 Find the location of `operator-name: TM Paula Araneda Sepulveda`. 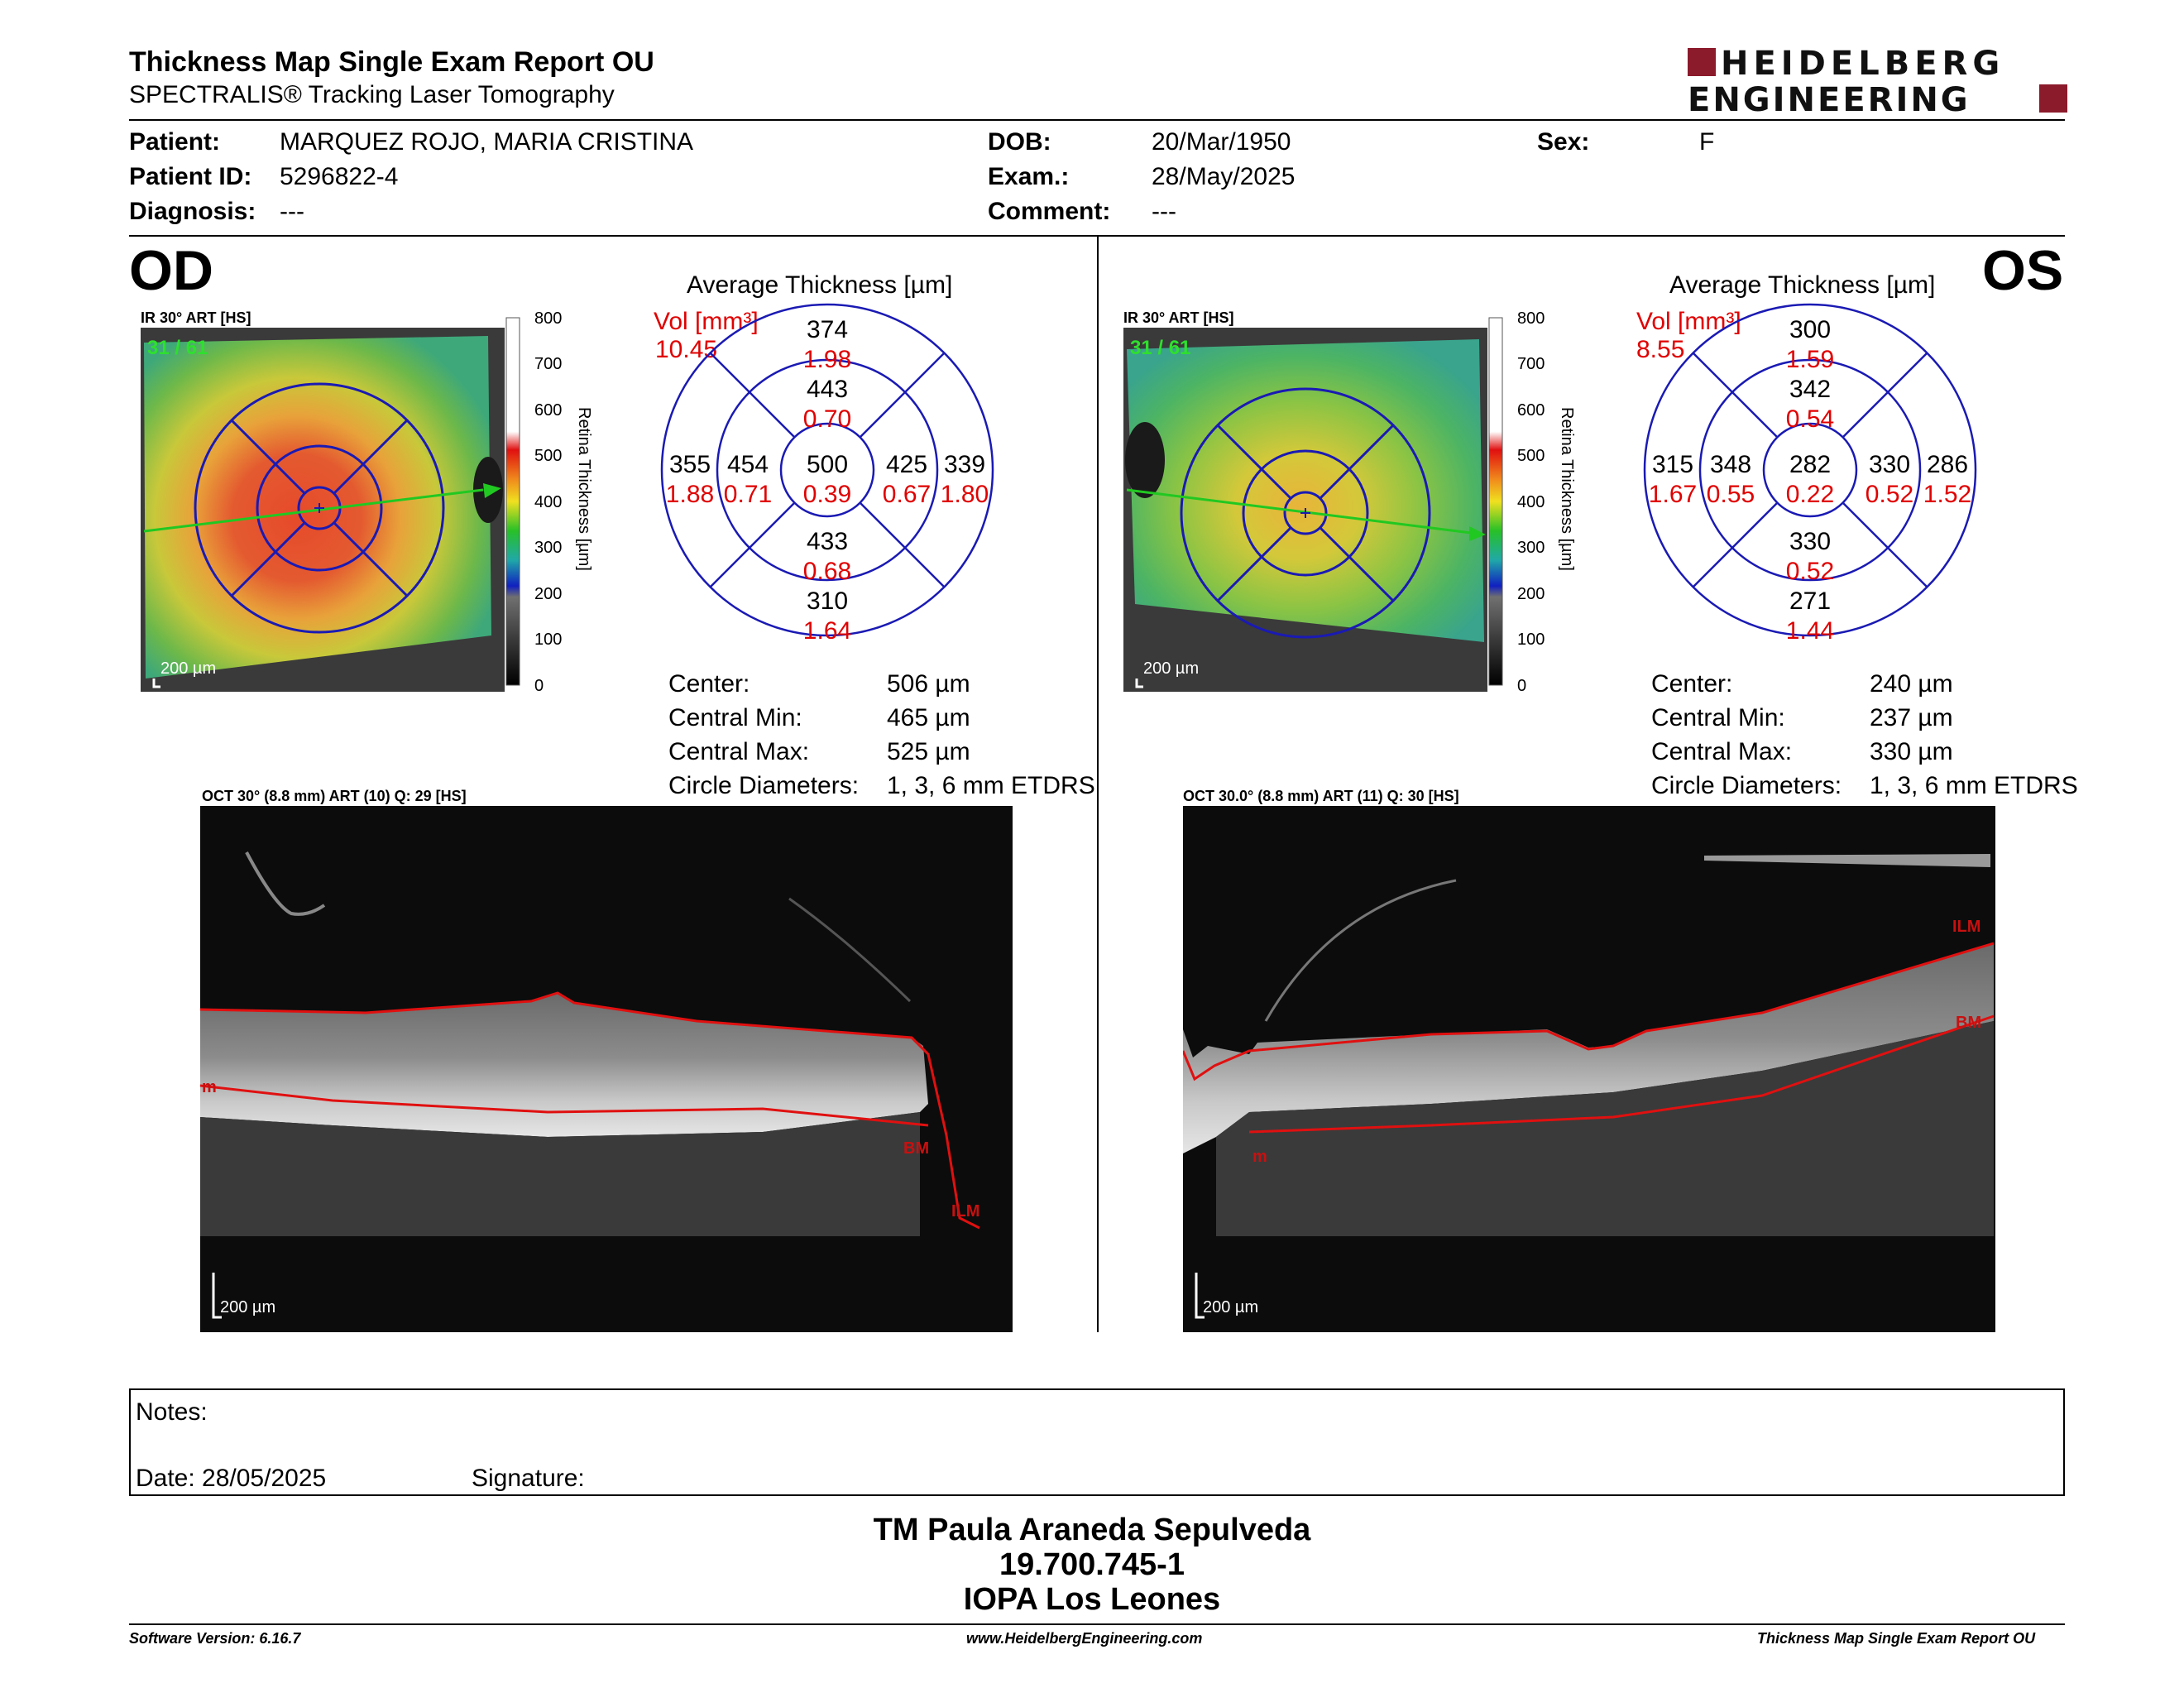

operator-name: TM Paula Araneda Sepulveda is located at coordinates (1092, 1530).